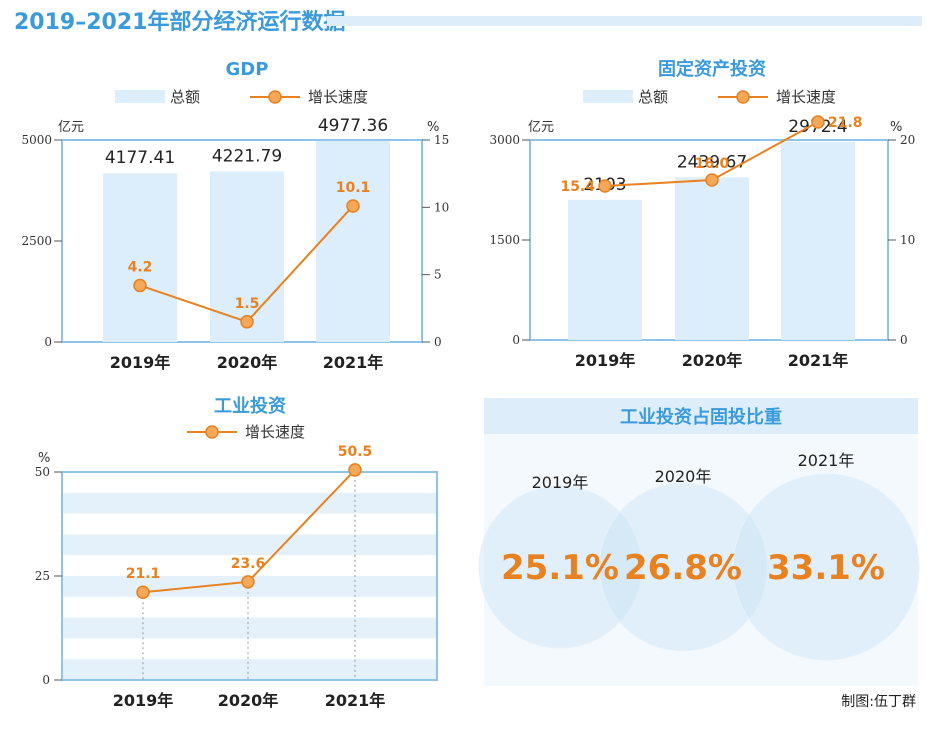 The width and height of the screenshot is (930, 729). What do you see at coordinates (624, 21) in the screenshot?
I see `title-decoration-bar` at bounding box center [624, 21].